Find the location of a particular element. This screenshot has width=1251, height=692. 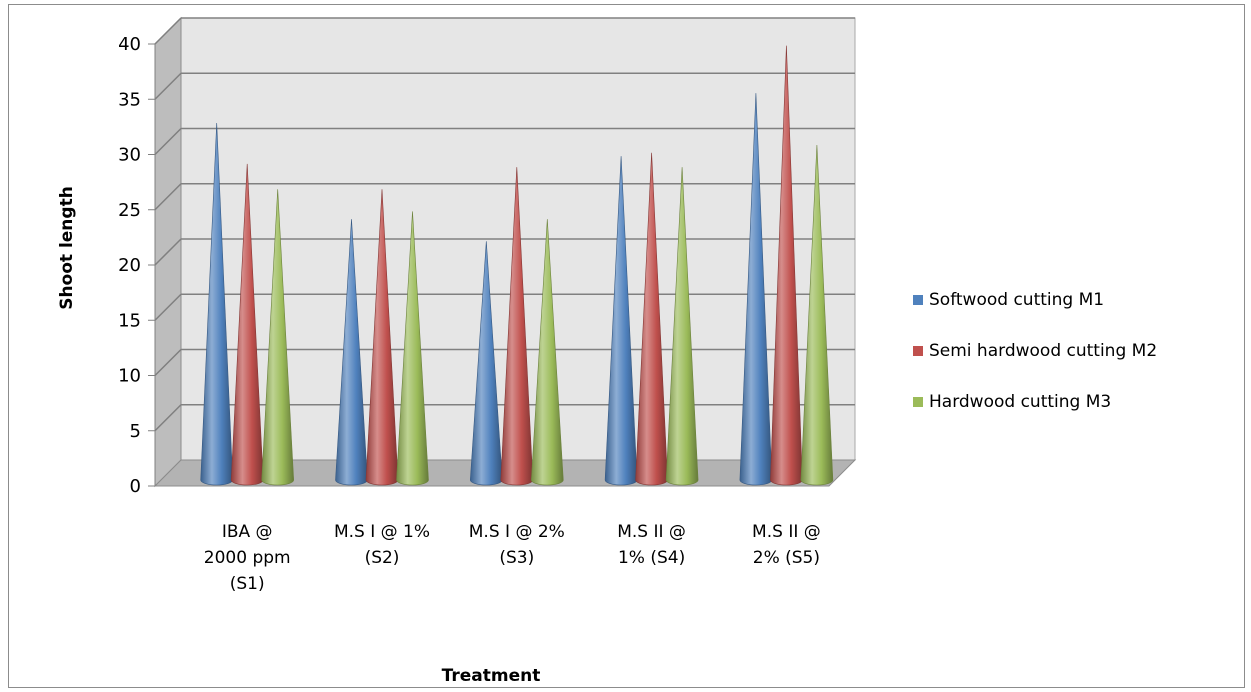

y-tick-label: 30 is located at coordinates (129, 155).